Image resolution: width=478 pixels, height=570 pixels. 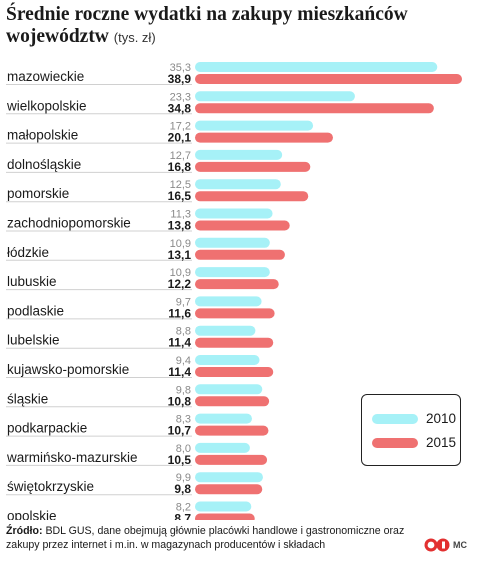 What do you see at coordinates (264, 137) in the screenshot?
I see `bar-2015-małopolskie` at bounding box center [264, 137].